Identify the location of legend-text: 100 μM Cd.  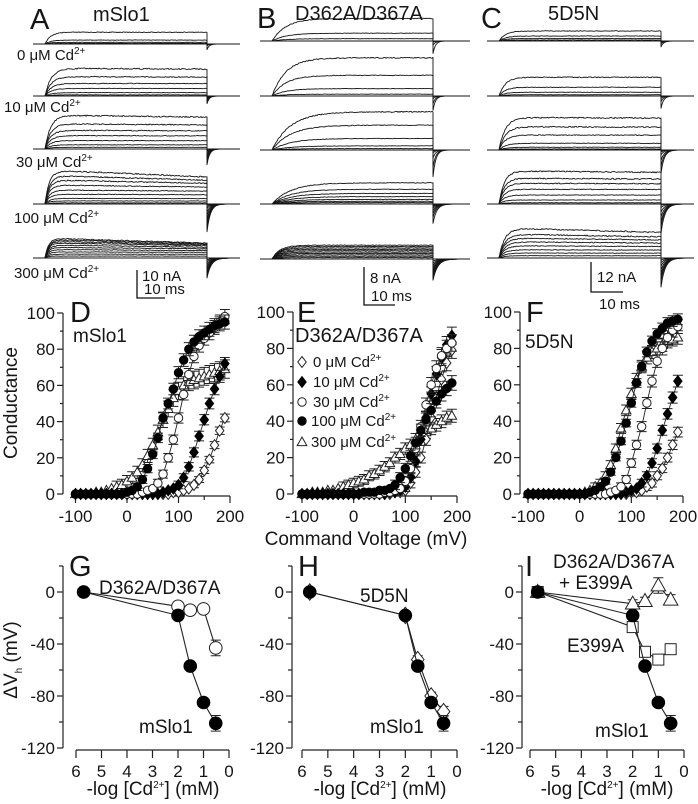
(348, 421).